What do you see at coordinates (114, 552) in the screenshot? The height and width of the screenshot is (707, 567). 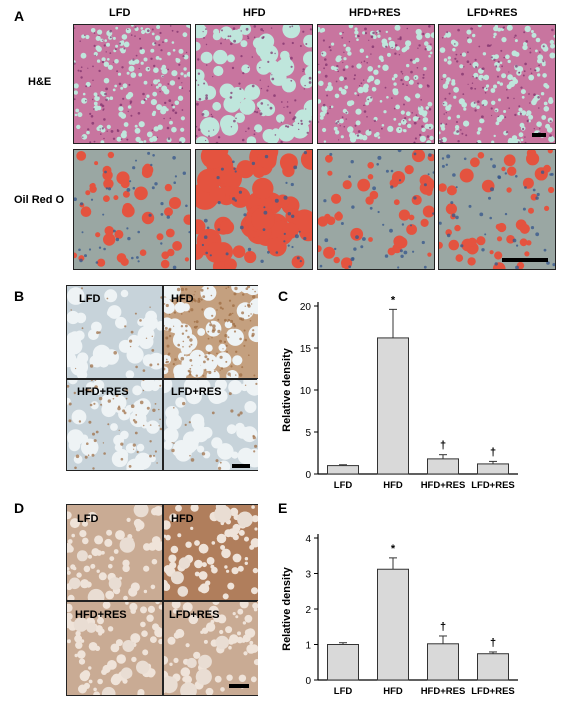 I see `d-cell-lfd` at bounding box center [114, 552].